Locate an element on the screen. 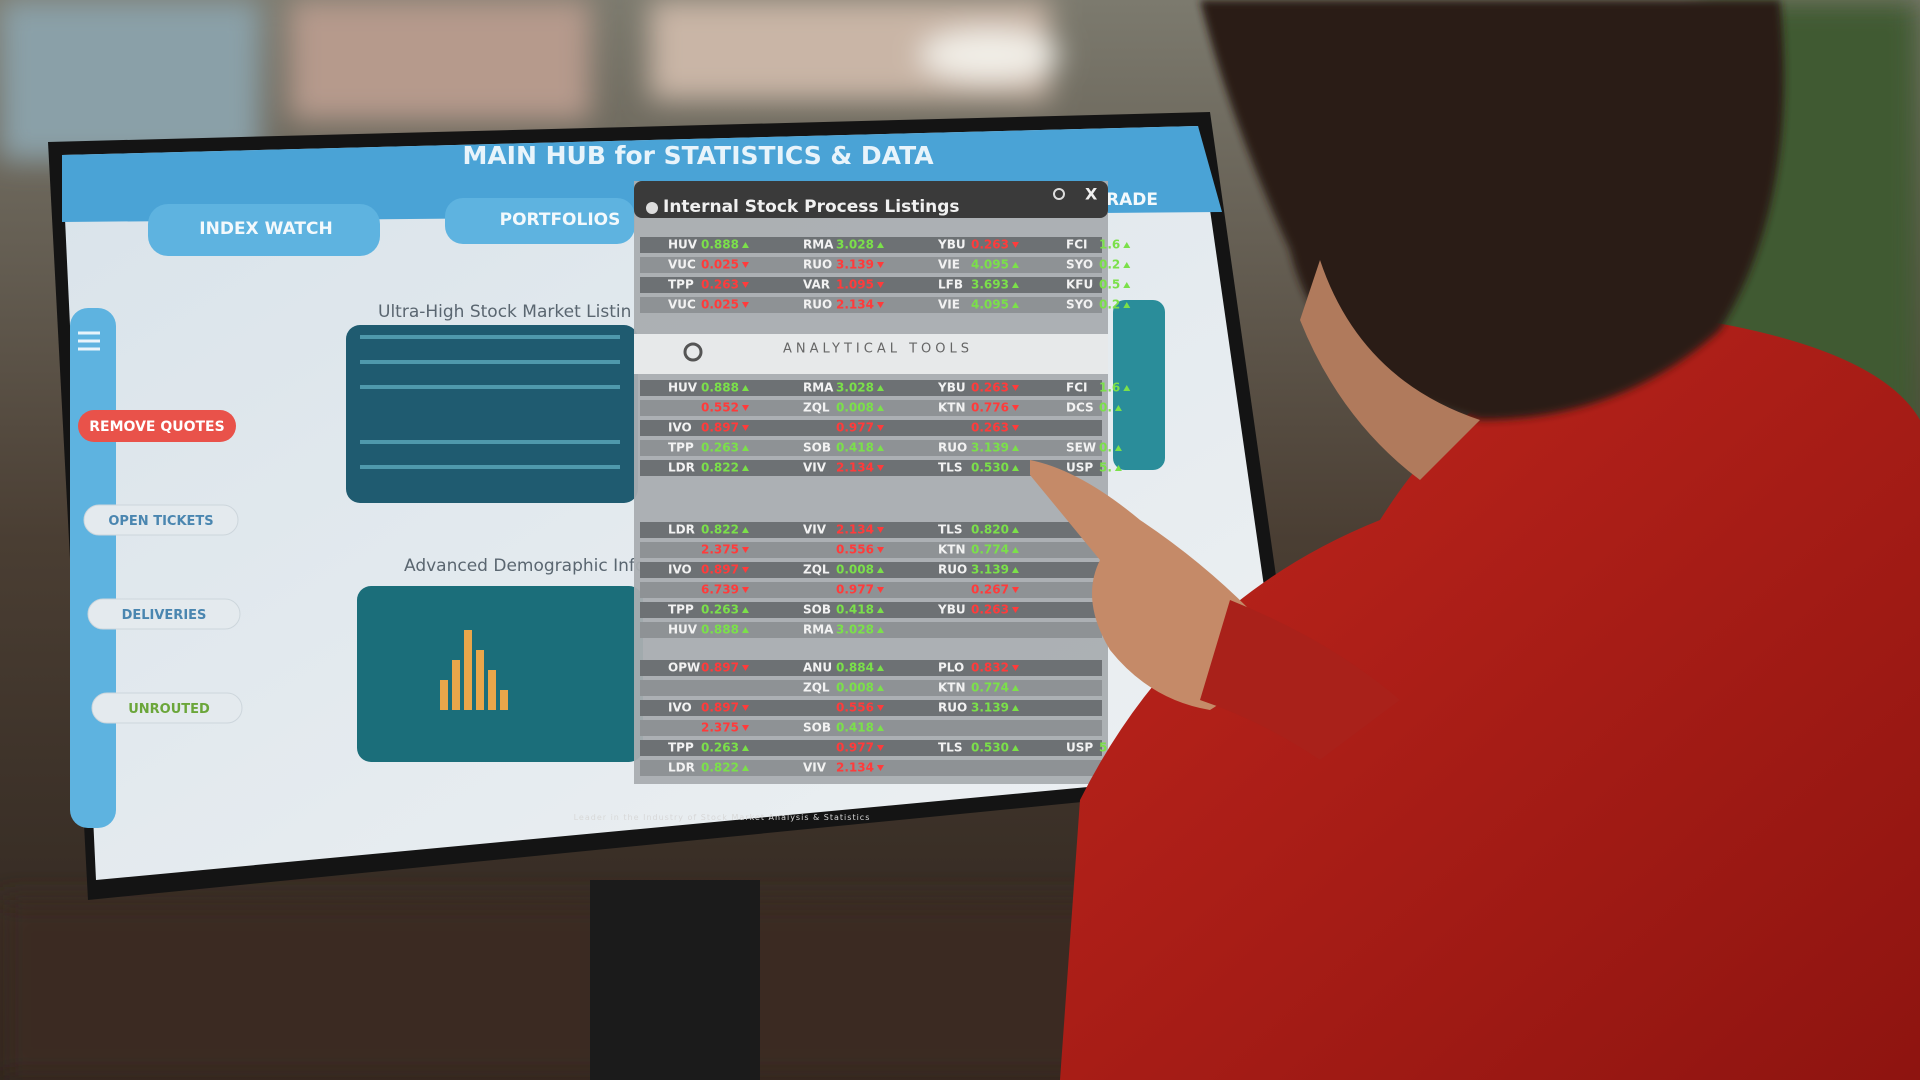  ticker-symbol: USP is located at coordinates (1079, 748).